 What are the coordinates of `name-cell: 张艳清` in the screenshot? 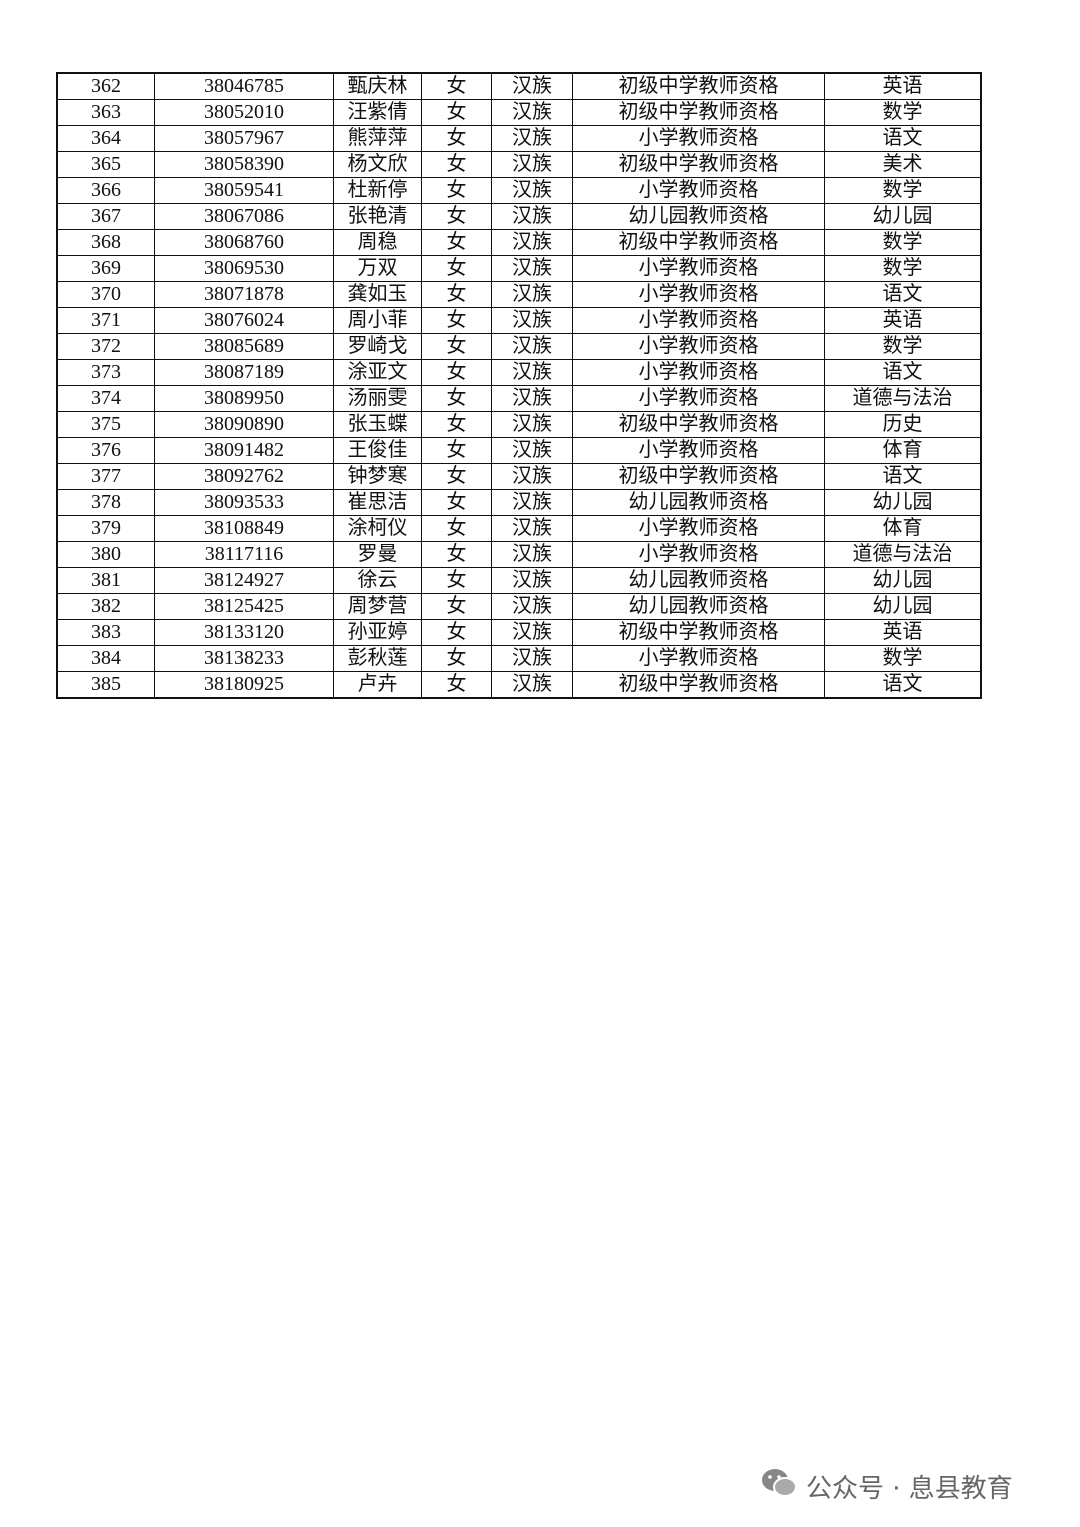 It's located at (377, 216).